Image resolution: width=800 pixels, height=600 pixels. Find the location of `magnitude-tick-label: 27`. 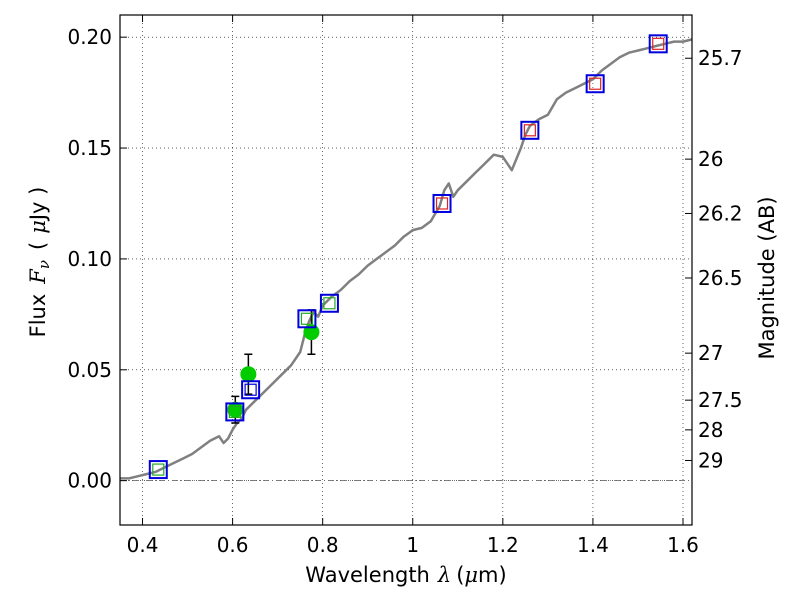

magnitude-tick-label: 27 is located at coordinates (710, 353).